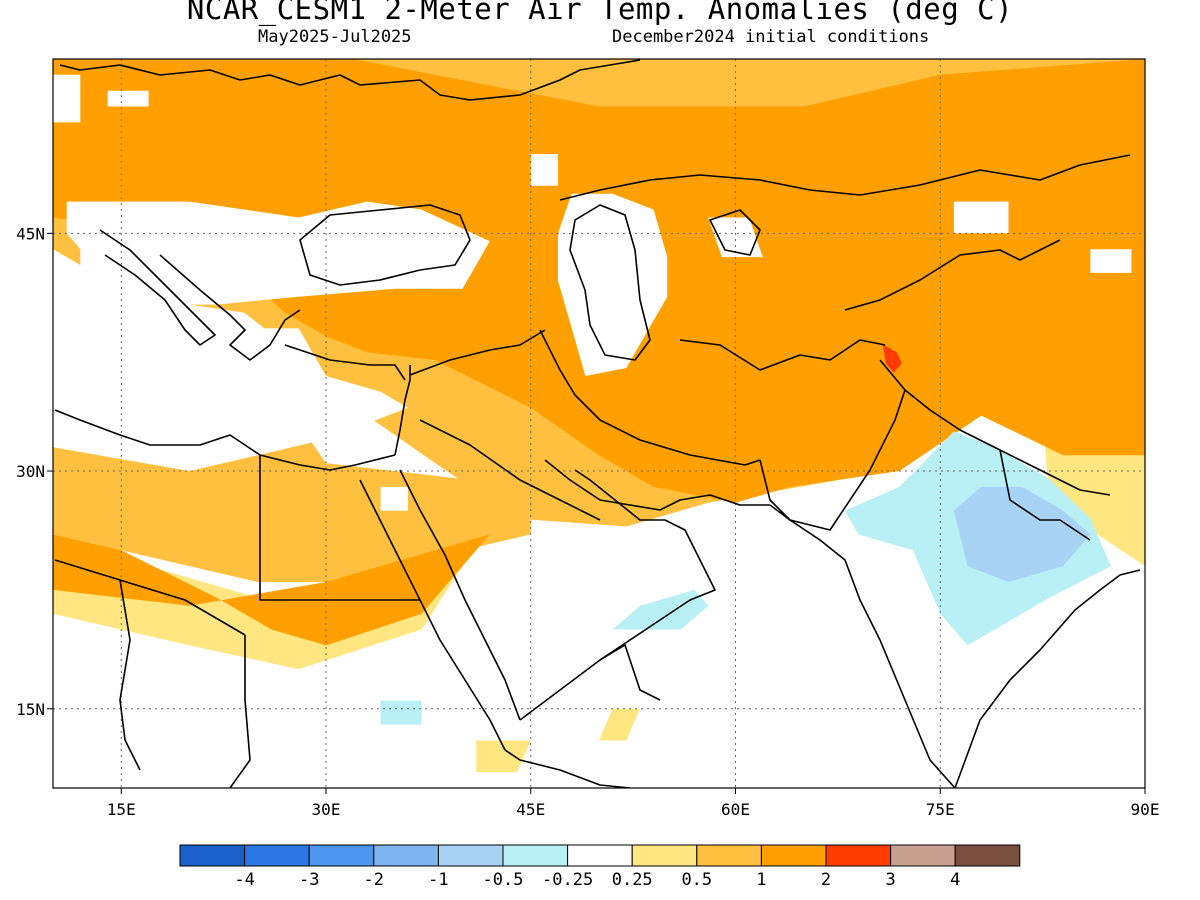  I want to click on initial-conditions: December2024 initial conditions, so click(771, 37).